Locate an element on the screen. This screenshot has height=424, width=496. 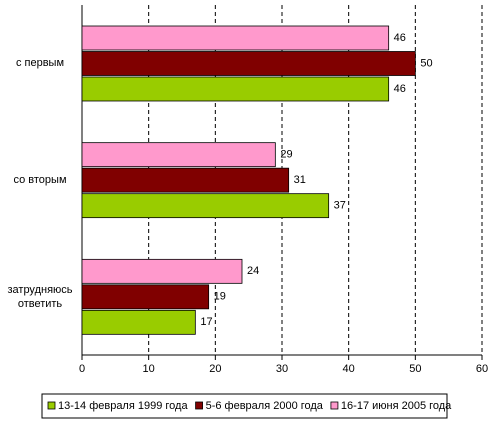
value-label: 31 is located at coordinates (300, 180).